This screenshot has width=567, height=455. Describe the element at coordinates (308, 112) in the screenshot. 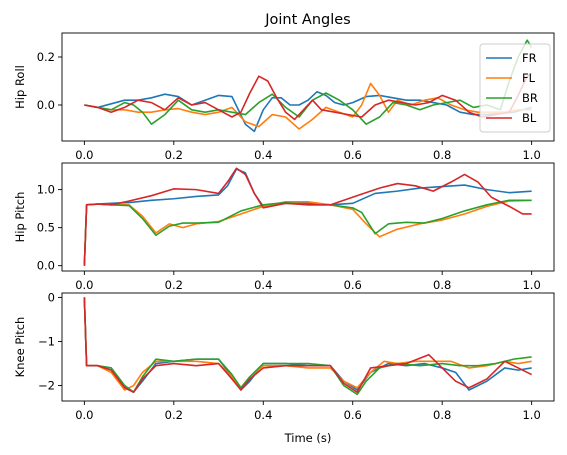

I see `series-line-fr` at that location.